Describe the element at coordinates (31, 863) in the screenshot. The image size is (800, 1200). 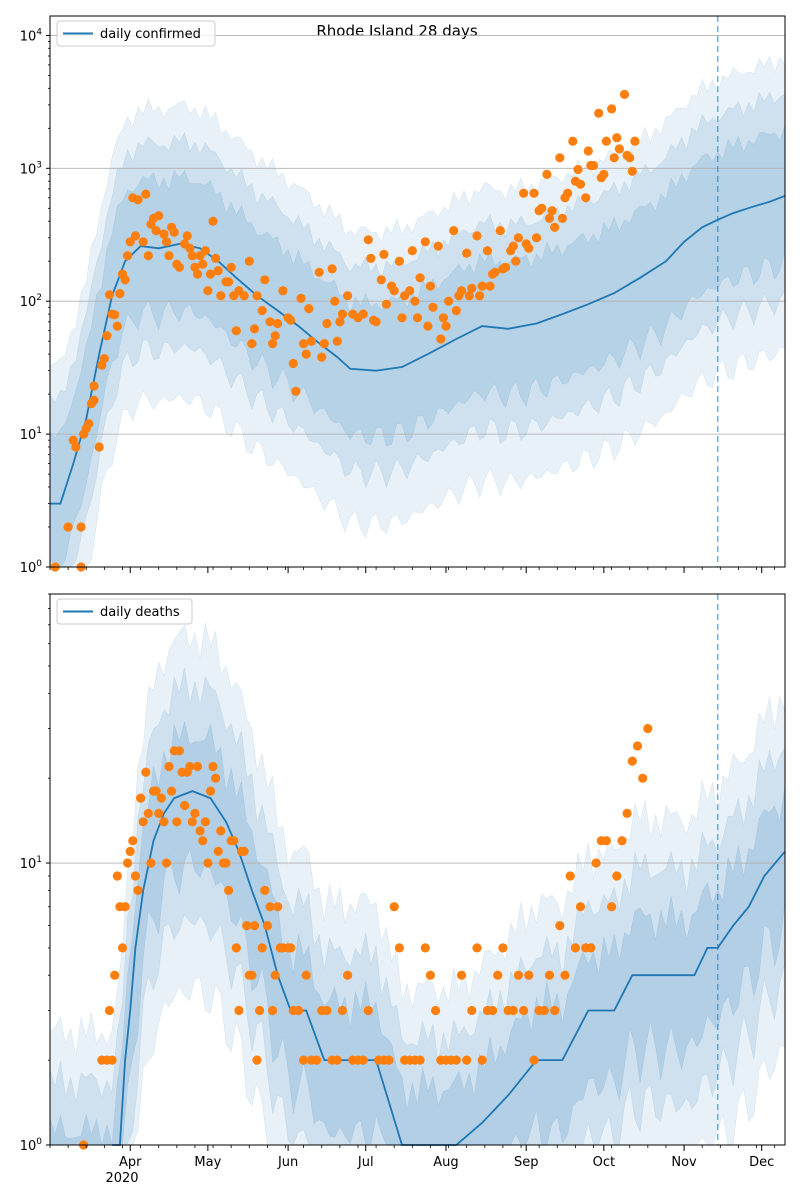
I see `y-tick-label: 10¹` at that location.